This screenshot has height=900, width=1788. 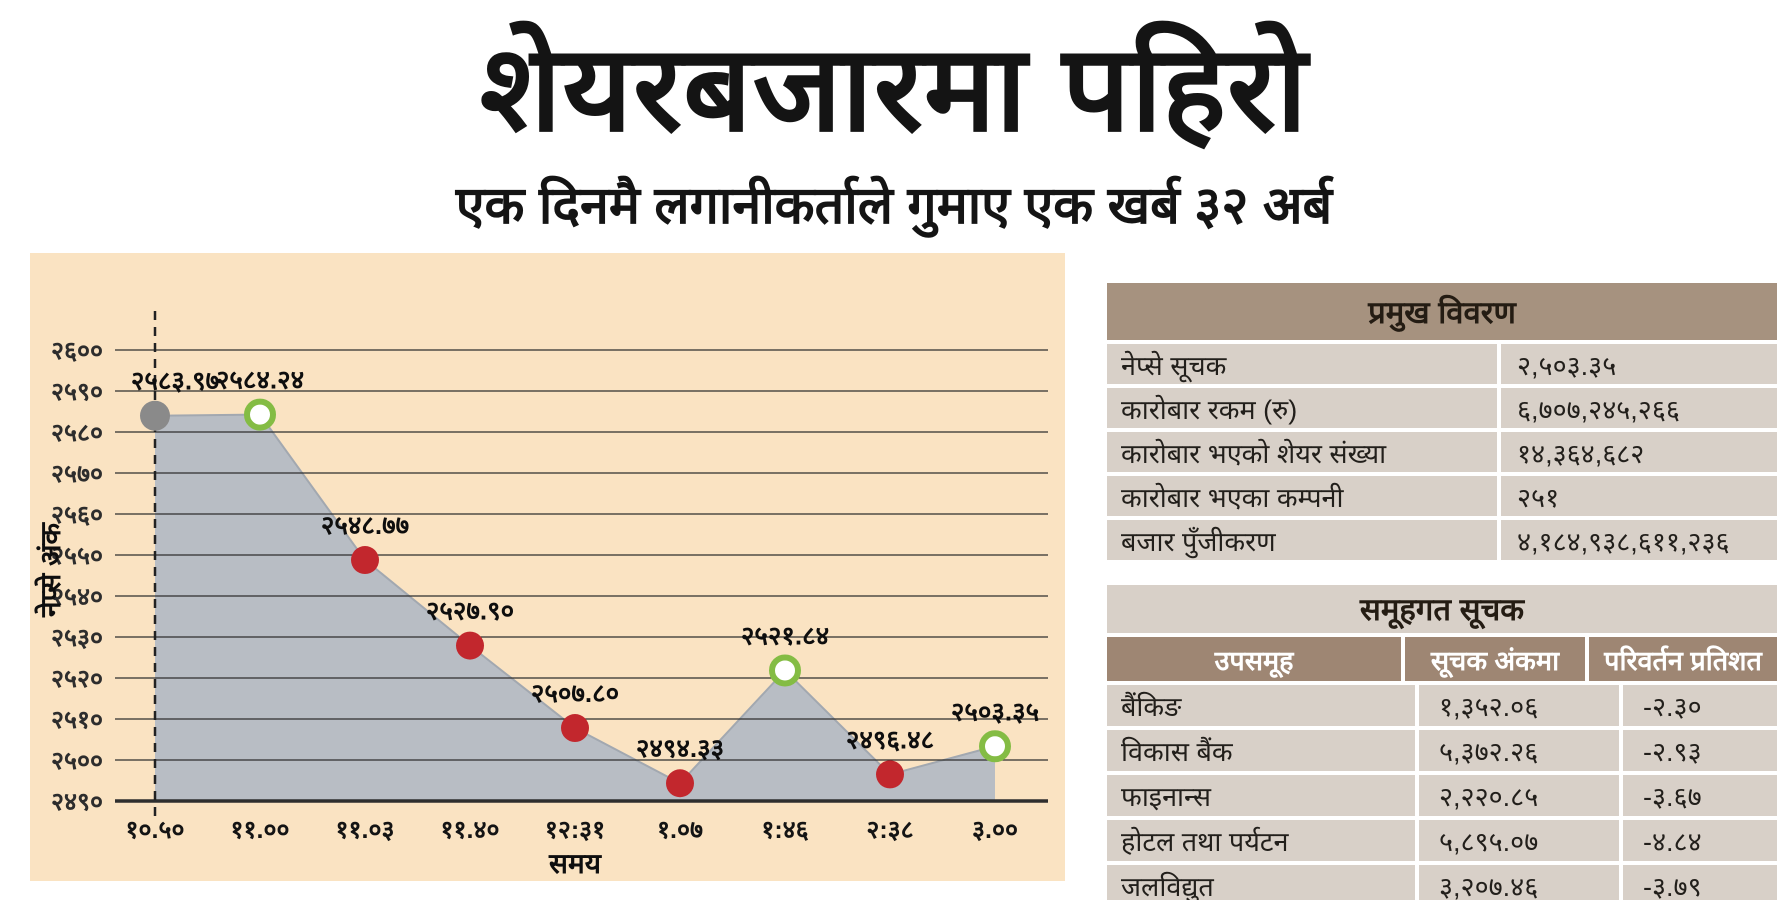 What do you see at coordinates (365, 525) in the screenshot?
I see `point-value-label: २५४८.७७` at bounding box center [365, 525].